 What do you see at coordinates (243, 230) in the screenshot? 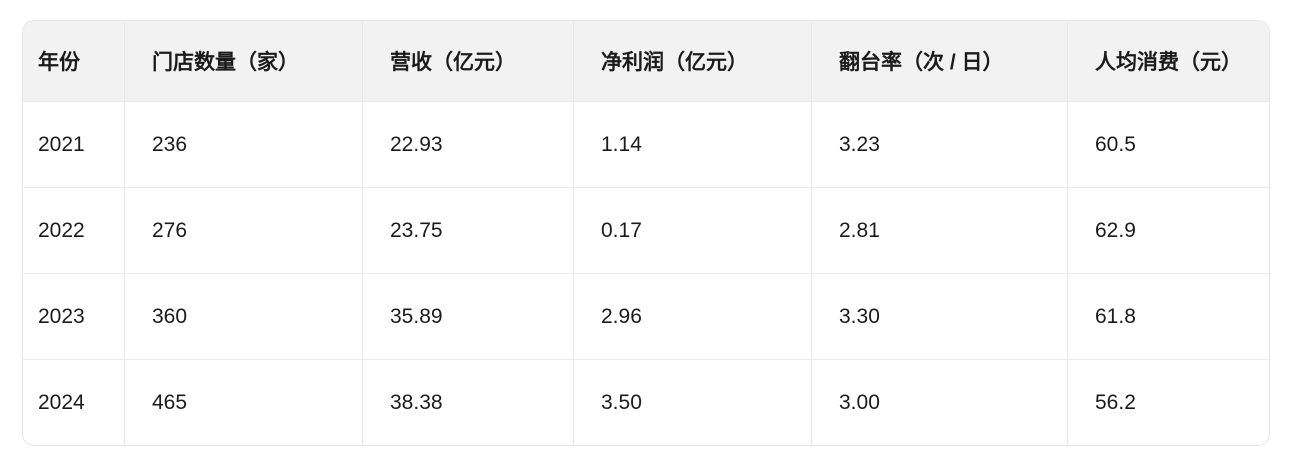
I see `cell-store-count: 276` at bounding box center [243, 230].